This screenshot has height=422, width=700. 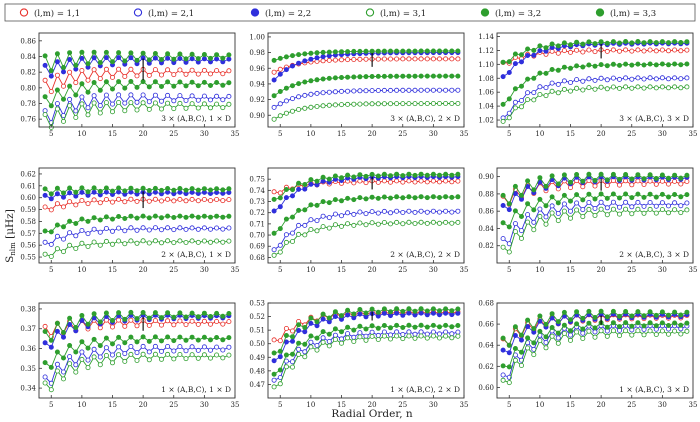 What do you see at coordinates (280, 270) in the screenshot?
I see `x-tick-label: 5` at bounding box center [280, 270].